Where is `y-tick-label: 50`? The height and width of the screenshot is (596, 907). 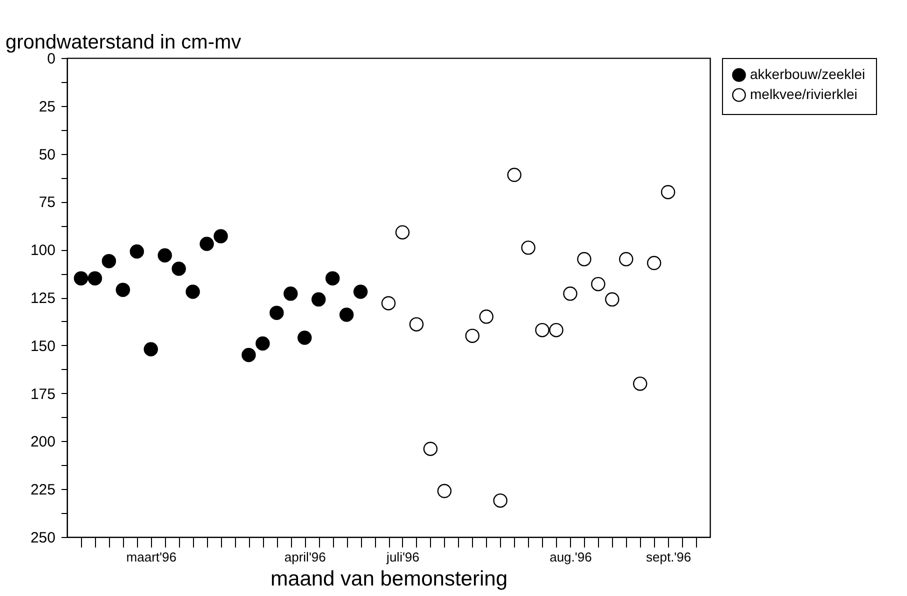 y-tick-label: 50 is located at coordinates (47, 155).